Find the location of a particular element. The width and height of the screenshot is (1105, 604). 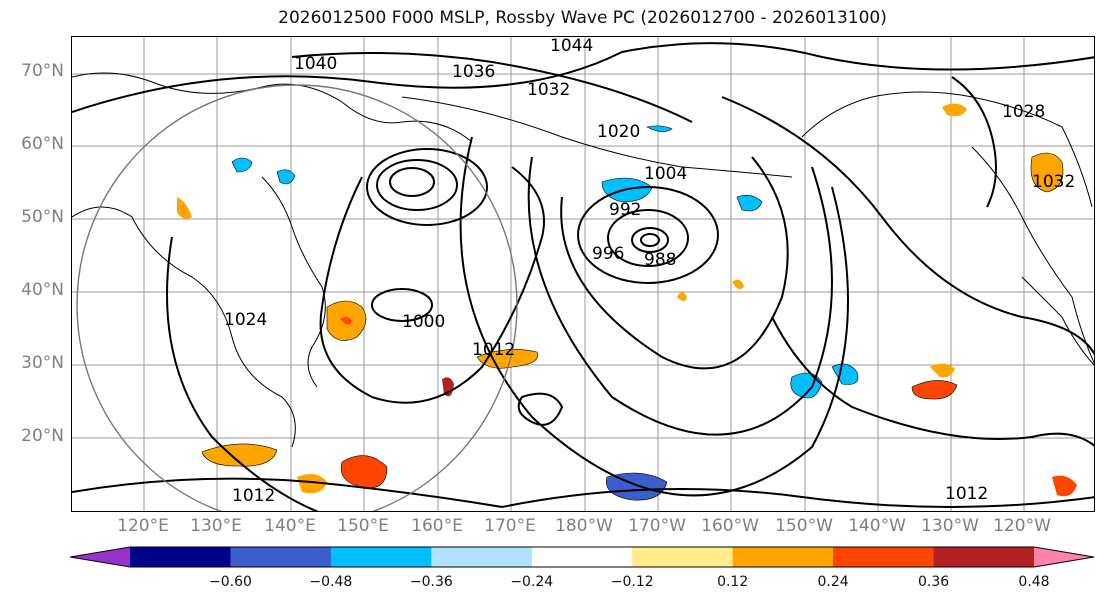

colorbar-tick-label: −0.12 is located at coordinates (632, 582).